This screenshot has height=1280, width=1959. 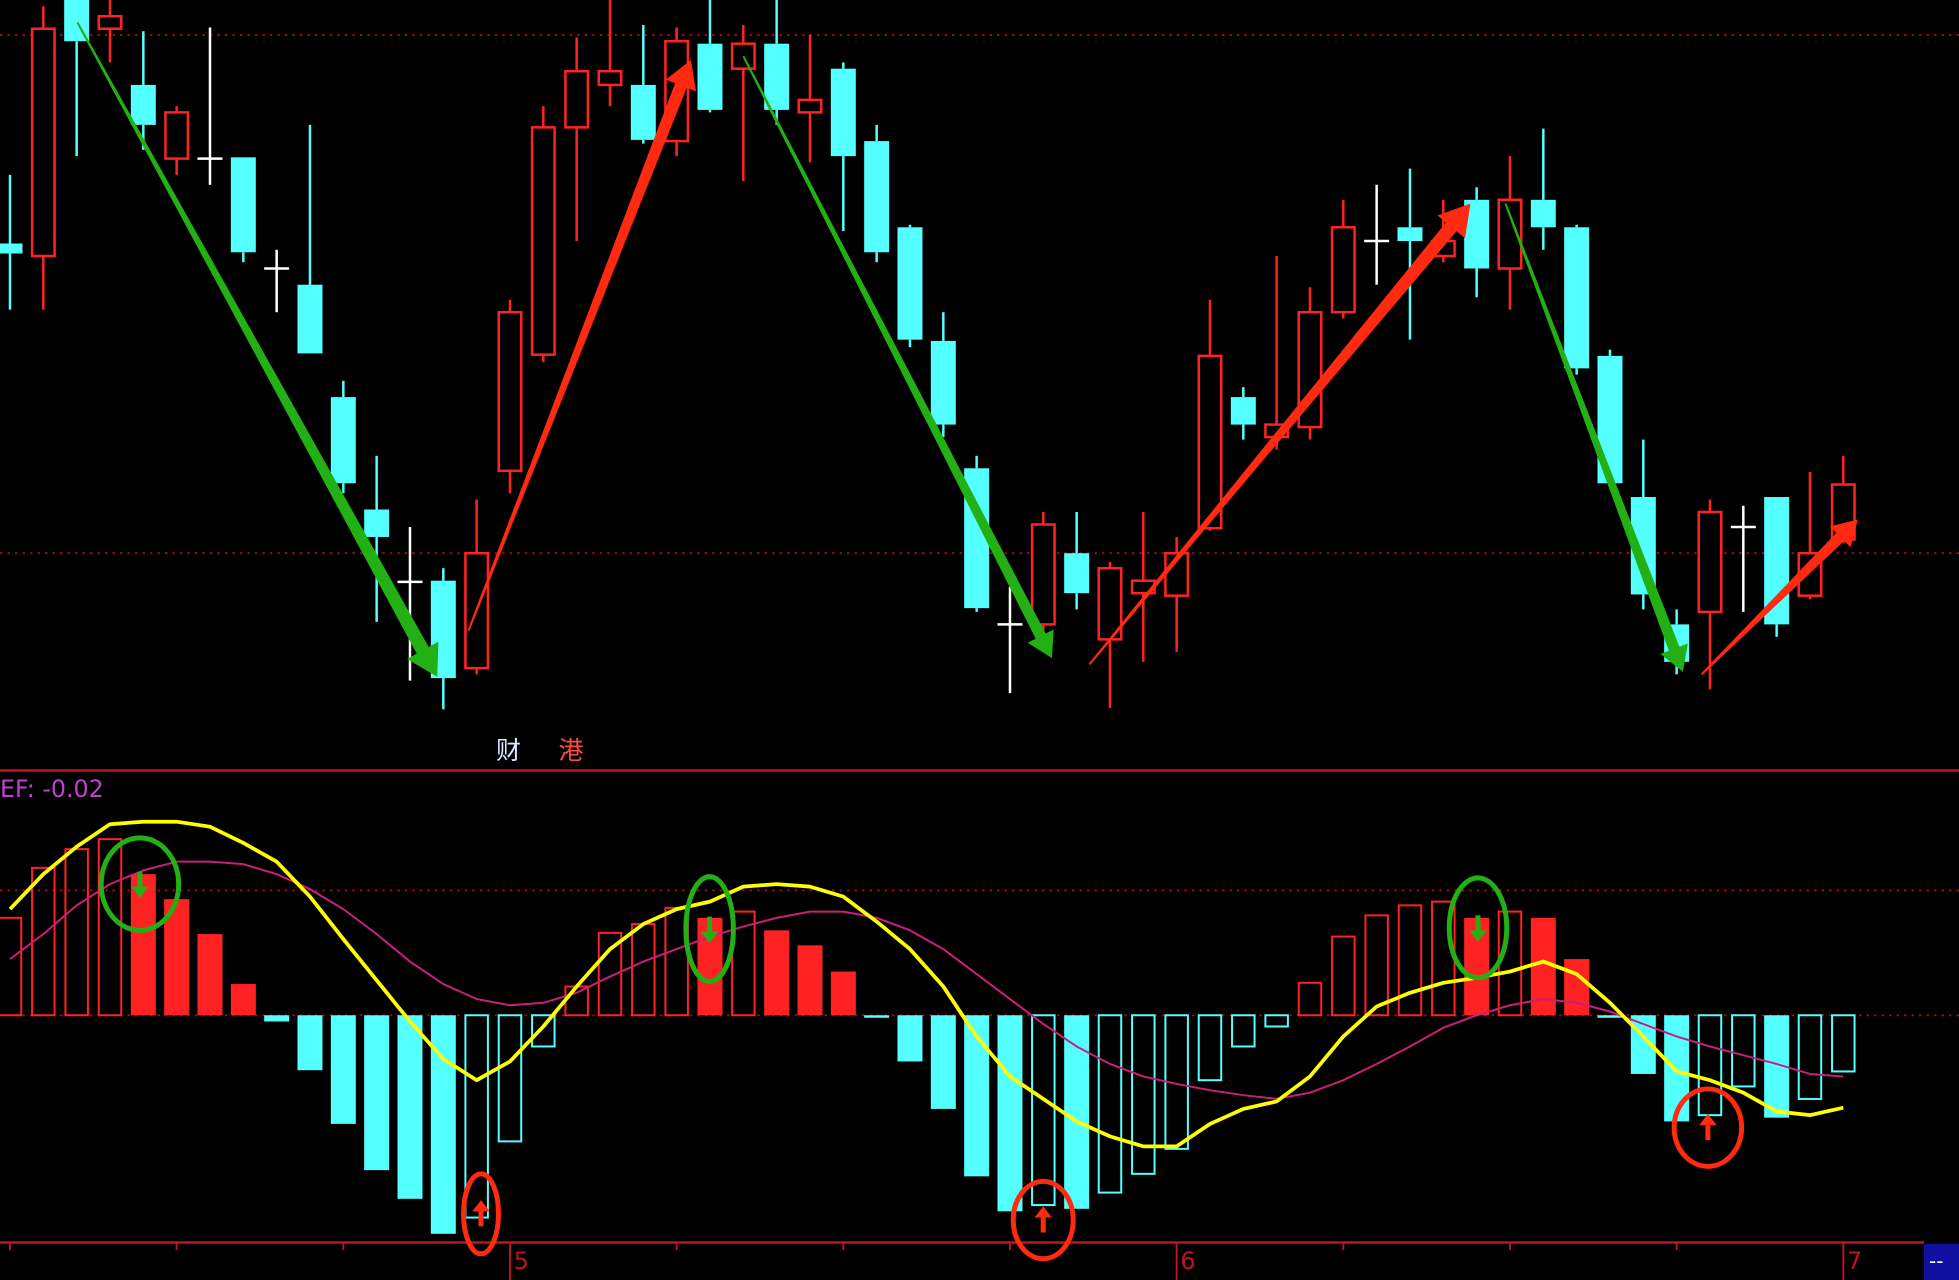 What do you see at coordinates (508, 750) in the screenshot?
I see `marker-label: 财` at bounding box center [508, 750].